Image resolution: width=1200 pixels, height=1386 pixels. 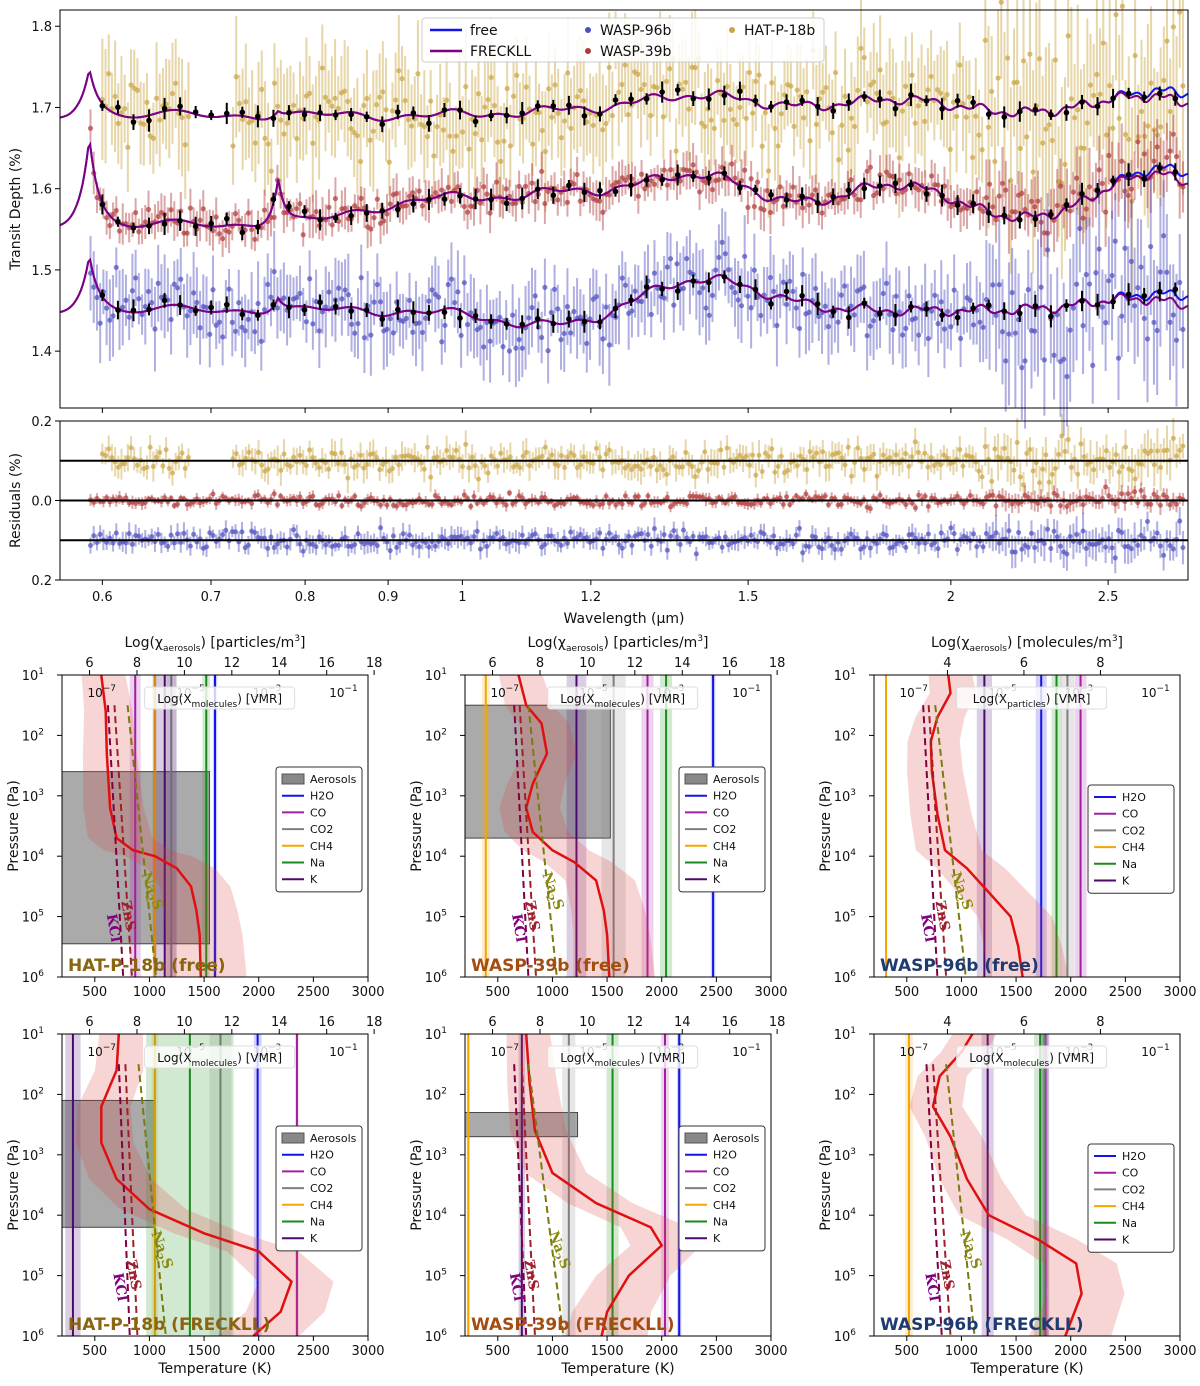 What do you see at coordinates (174, 1058) in the screenshot?
I see `vmr-label-pre: Log(X` at bounding box center [174, 1058].